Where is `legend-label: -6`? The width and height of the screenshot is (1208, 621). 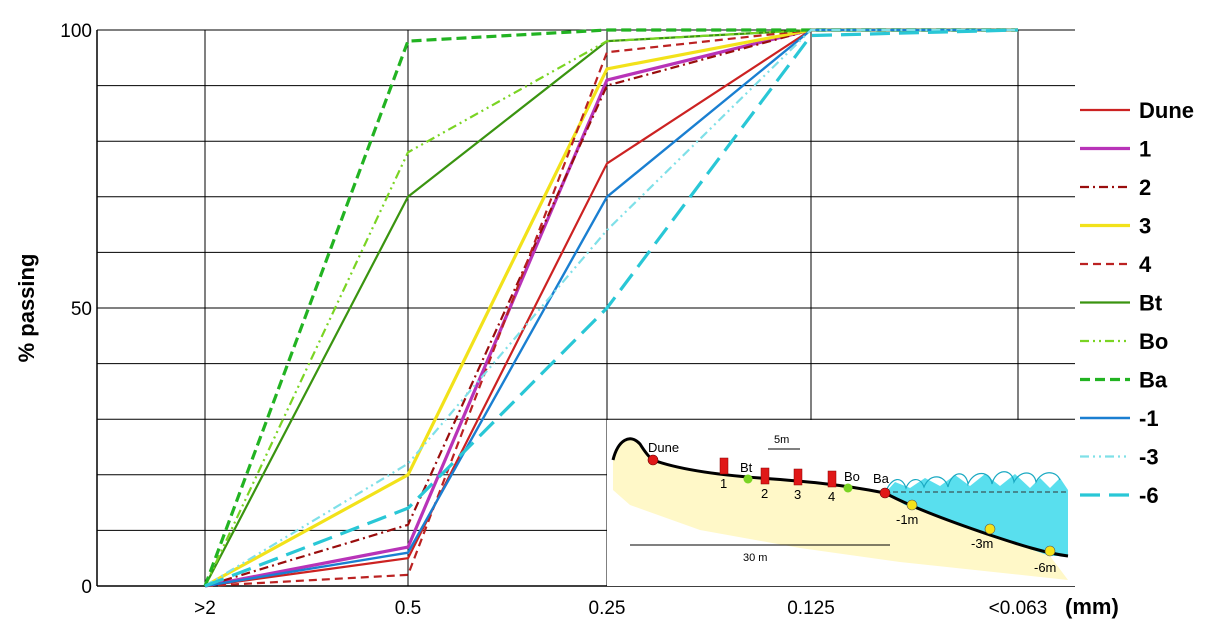
legend-label: -6 is located at coordinates (1149, 495).